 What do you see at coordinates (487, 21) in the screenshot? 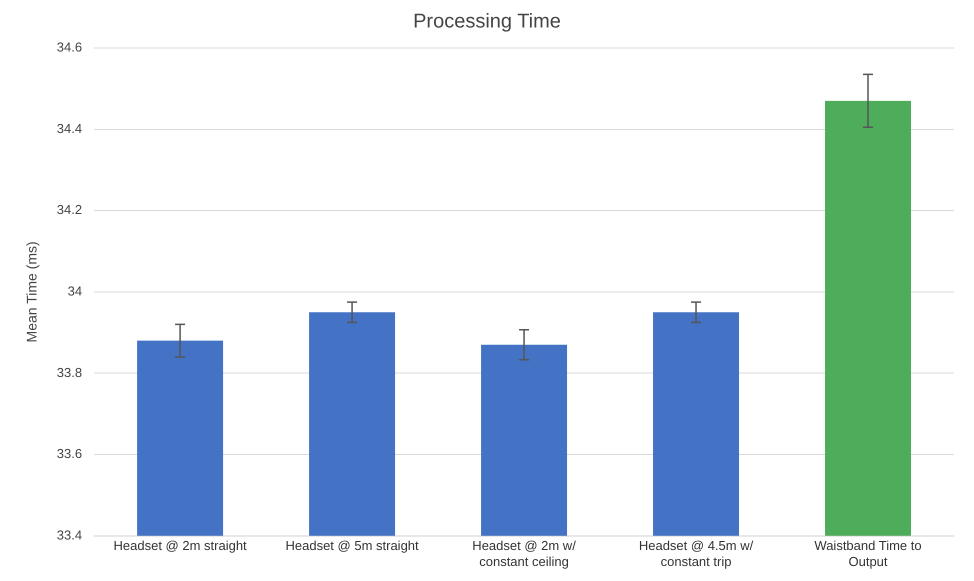
I see `chart-title: Processing Time` at bounding box center [487, 21].